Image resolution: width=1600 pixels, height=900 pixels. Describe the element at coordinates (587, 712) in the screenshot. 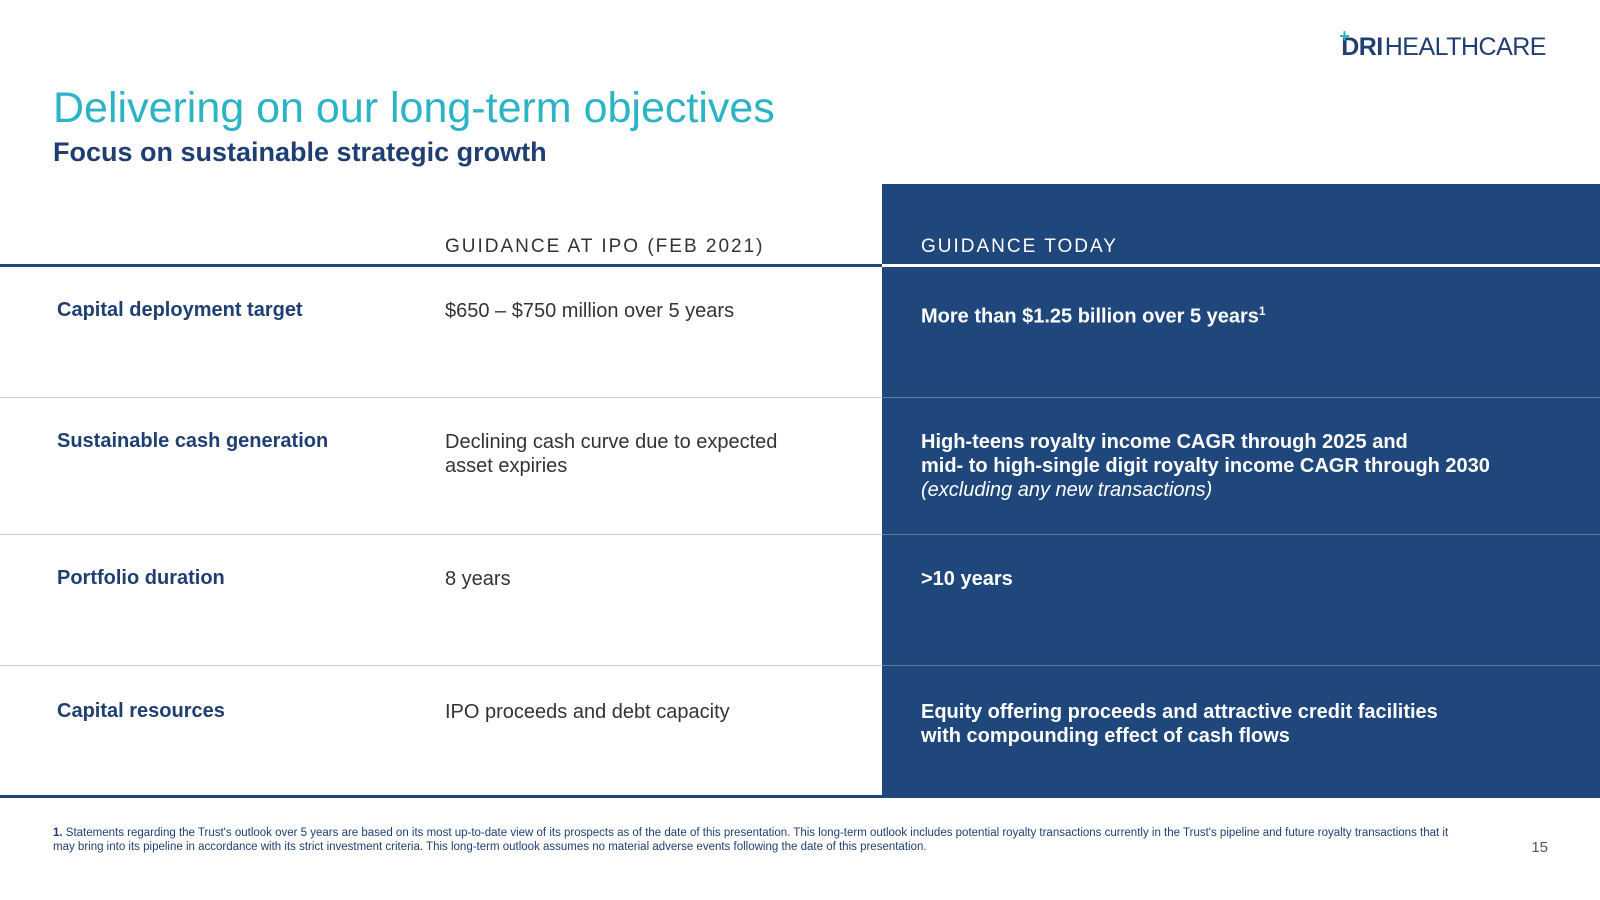

I see `ipo-value-capital-resources: IPO proceeds and debt capacity` at that location.